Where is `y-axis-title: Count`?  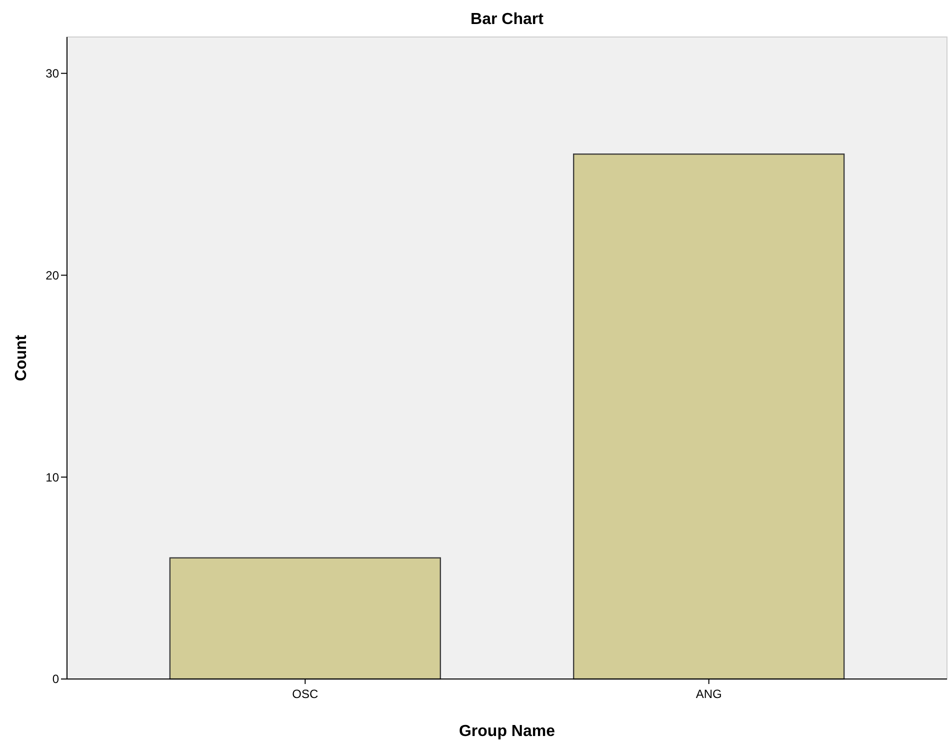 y-axis-title: Count is located at coordinates (21, 358).